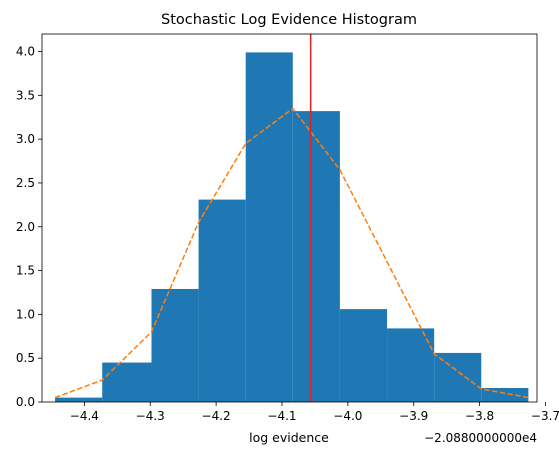  What do you see at coordinates (25, 52) in the screenshot?
I see `y-tick-label: 4.0` at bounding box center [25, 52].